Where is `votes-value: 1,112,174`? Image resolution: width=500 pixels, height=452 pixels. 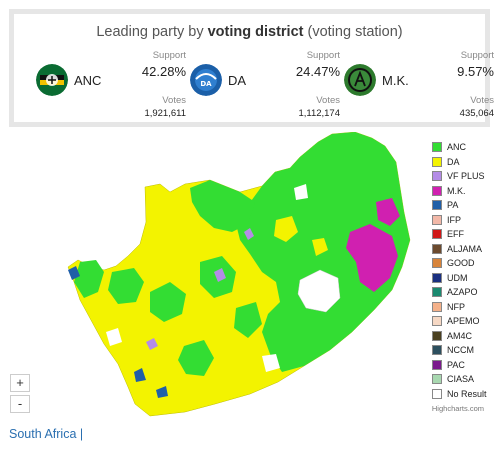
votes-value: 1,112,174 is located at coordinates (319, 113).